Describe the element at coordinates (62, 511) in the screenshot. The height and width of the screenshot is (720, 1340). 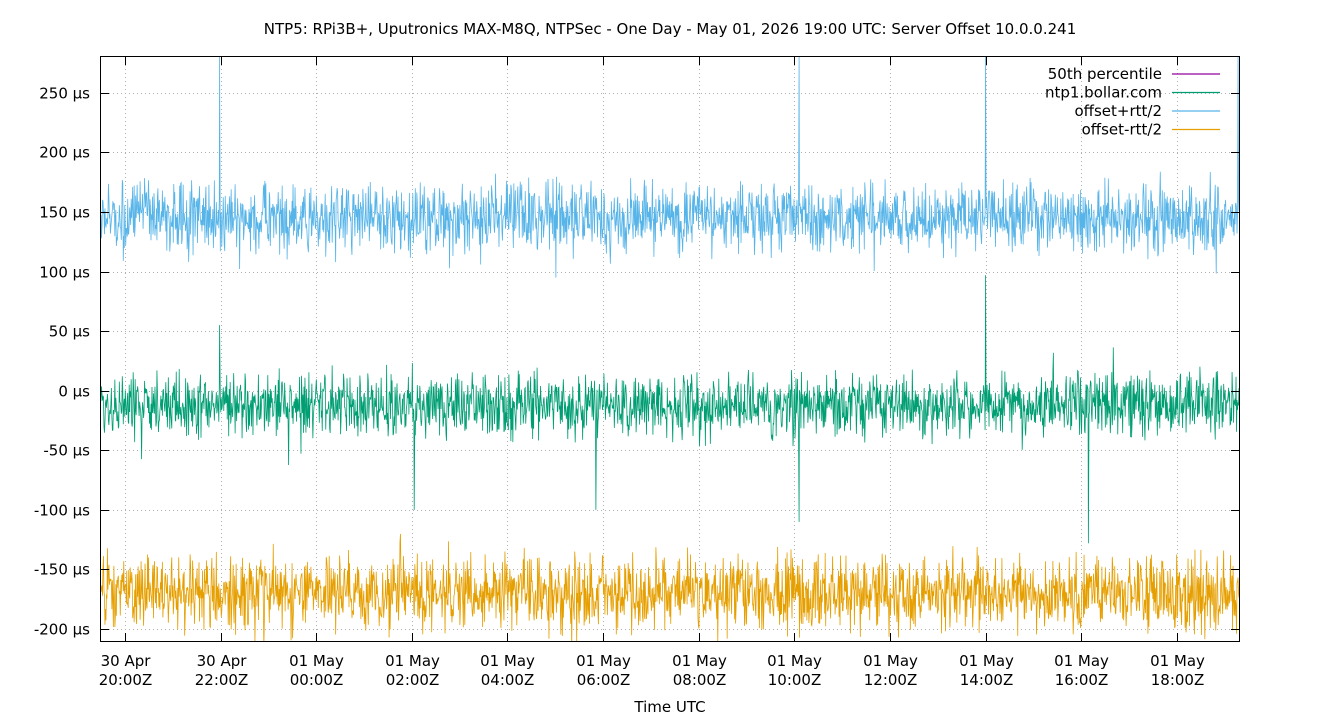
I see `y-tick-label: -100 µs` at that location.